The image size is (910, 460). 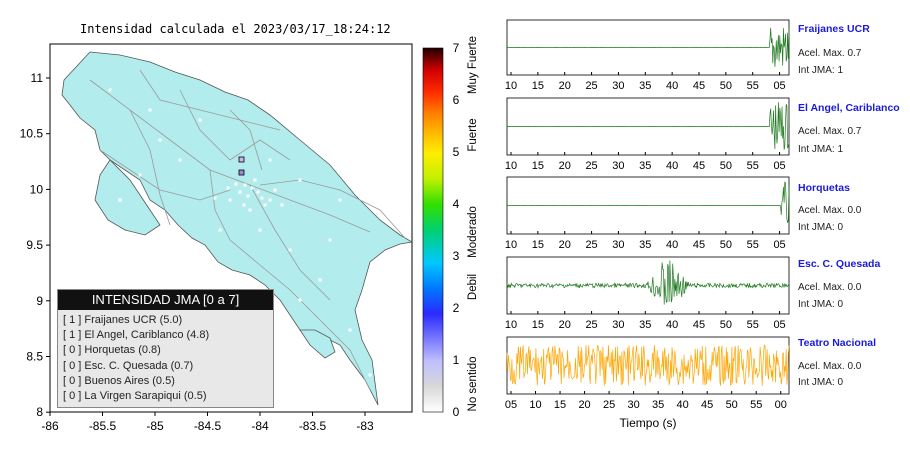 What do you see at coordinates (39, 301) in the screenshot?
I see `y-tick-label: 9` at bounding box center [39, 301].